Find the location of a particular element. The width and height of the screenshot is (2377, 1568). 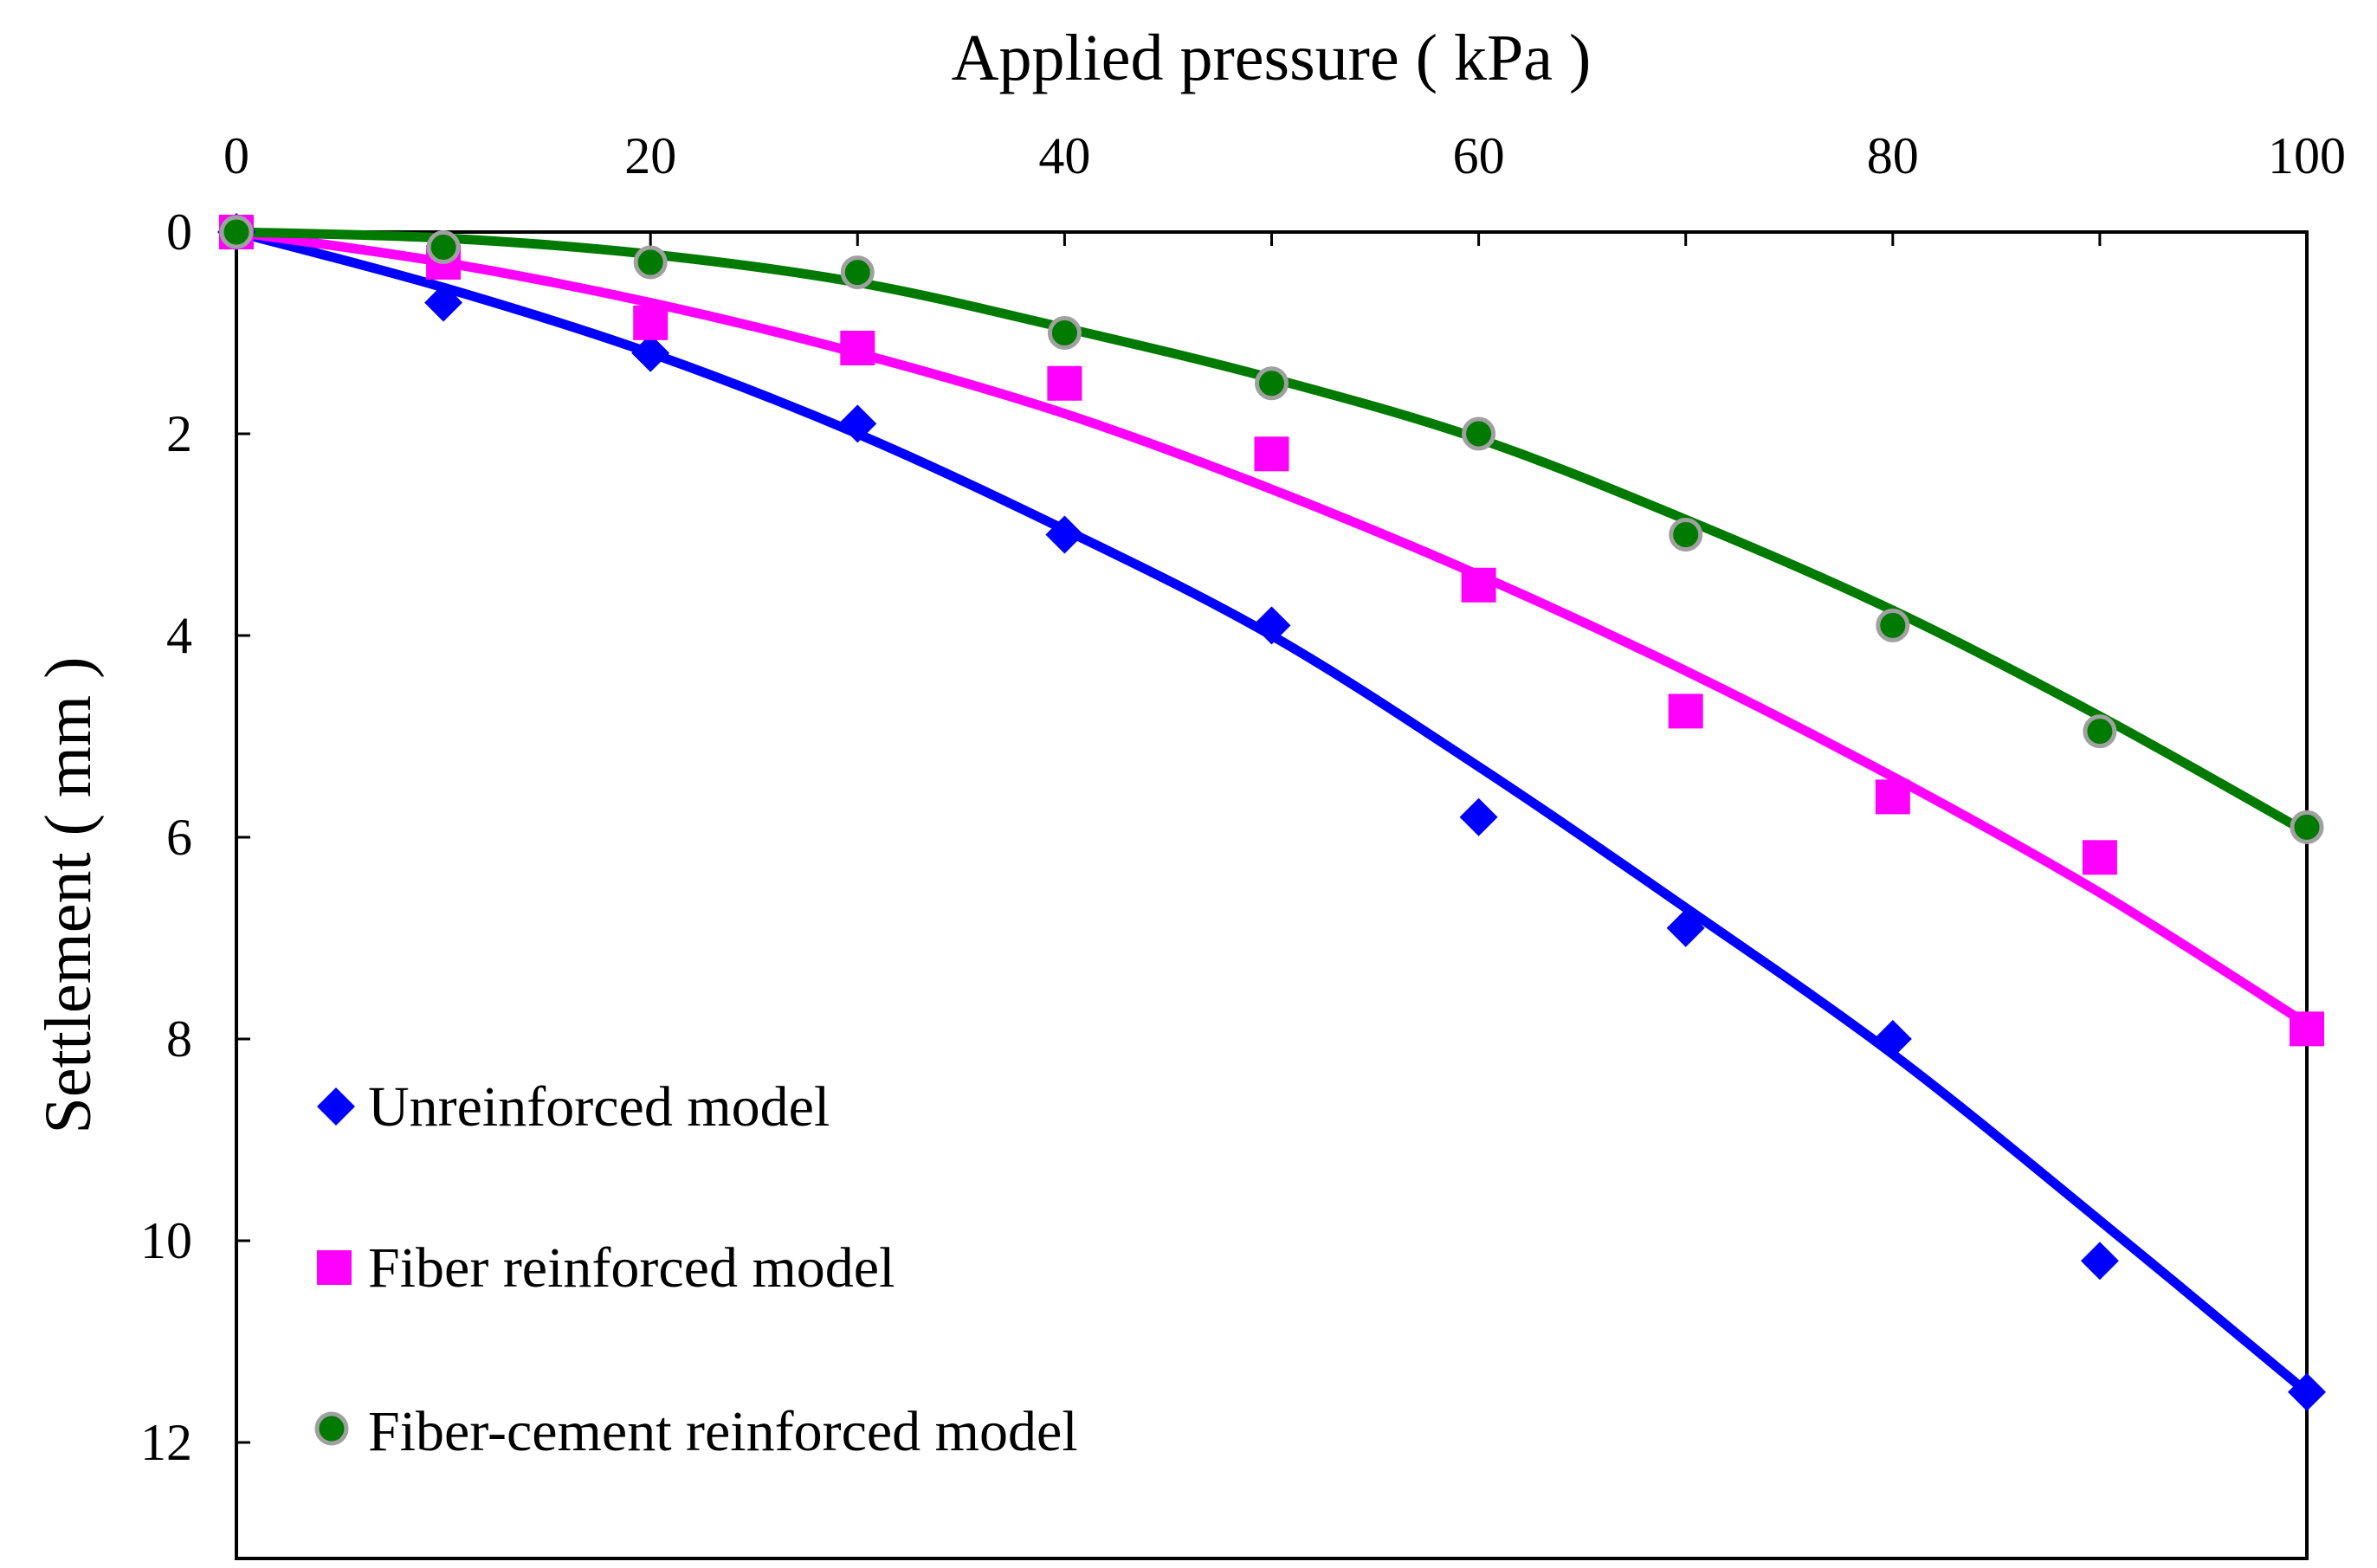

legend-item-unreinforced: Unreinforced model is located at coordinates (573, 1107).